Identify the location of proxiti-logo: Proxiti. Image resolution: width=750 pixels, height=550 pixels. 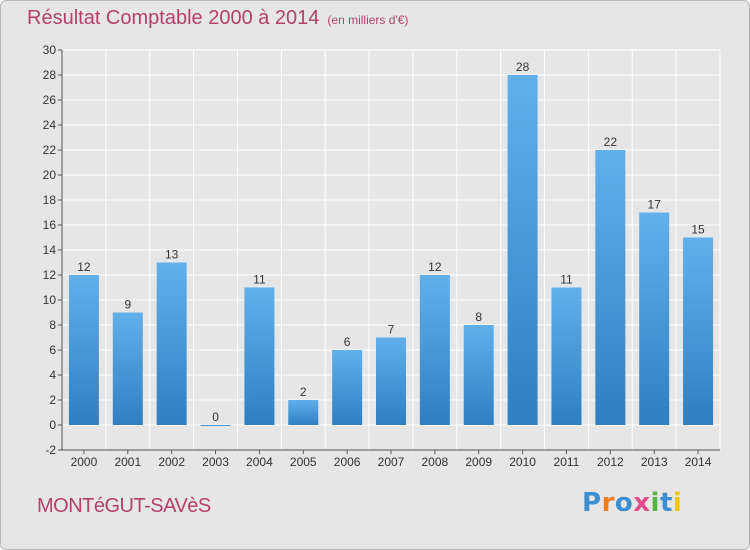
(632, 503).